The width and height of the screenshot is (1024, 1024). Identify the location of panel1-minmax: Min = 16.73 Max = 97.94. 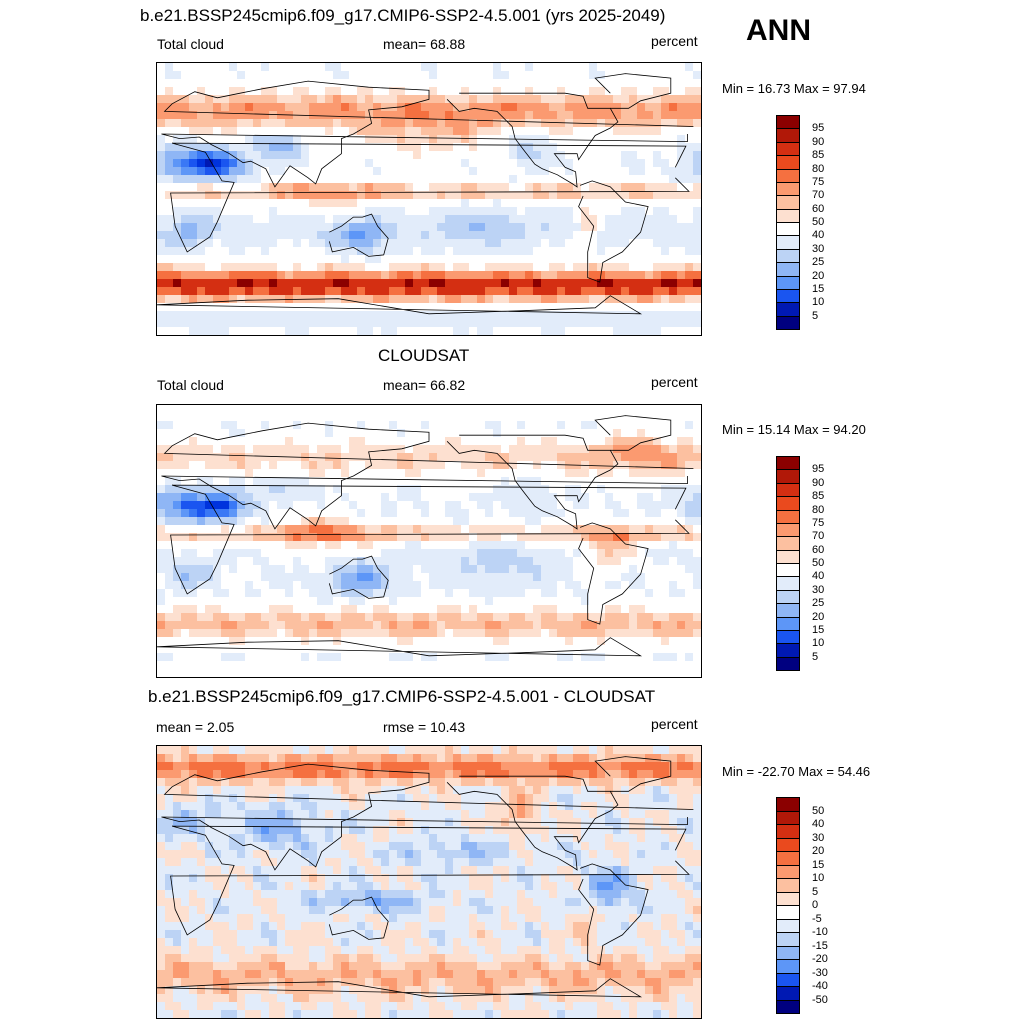
(794, 88).